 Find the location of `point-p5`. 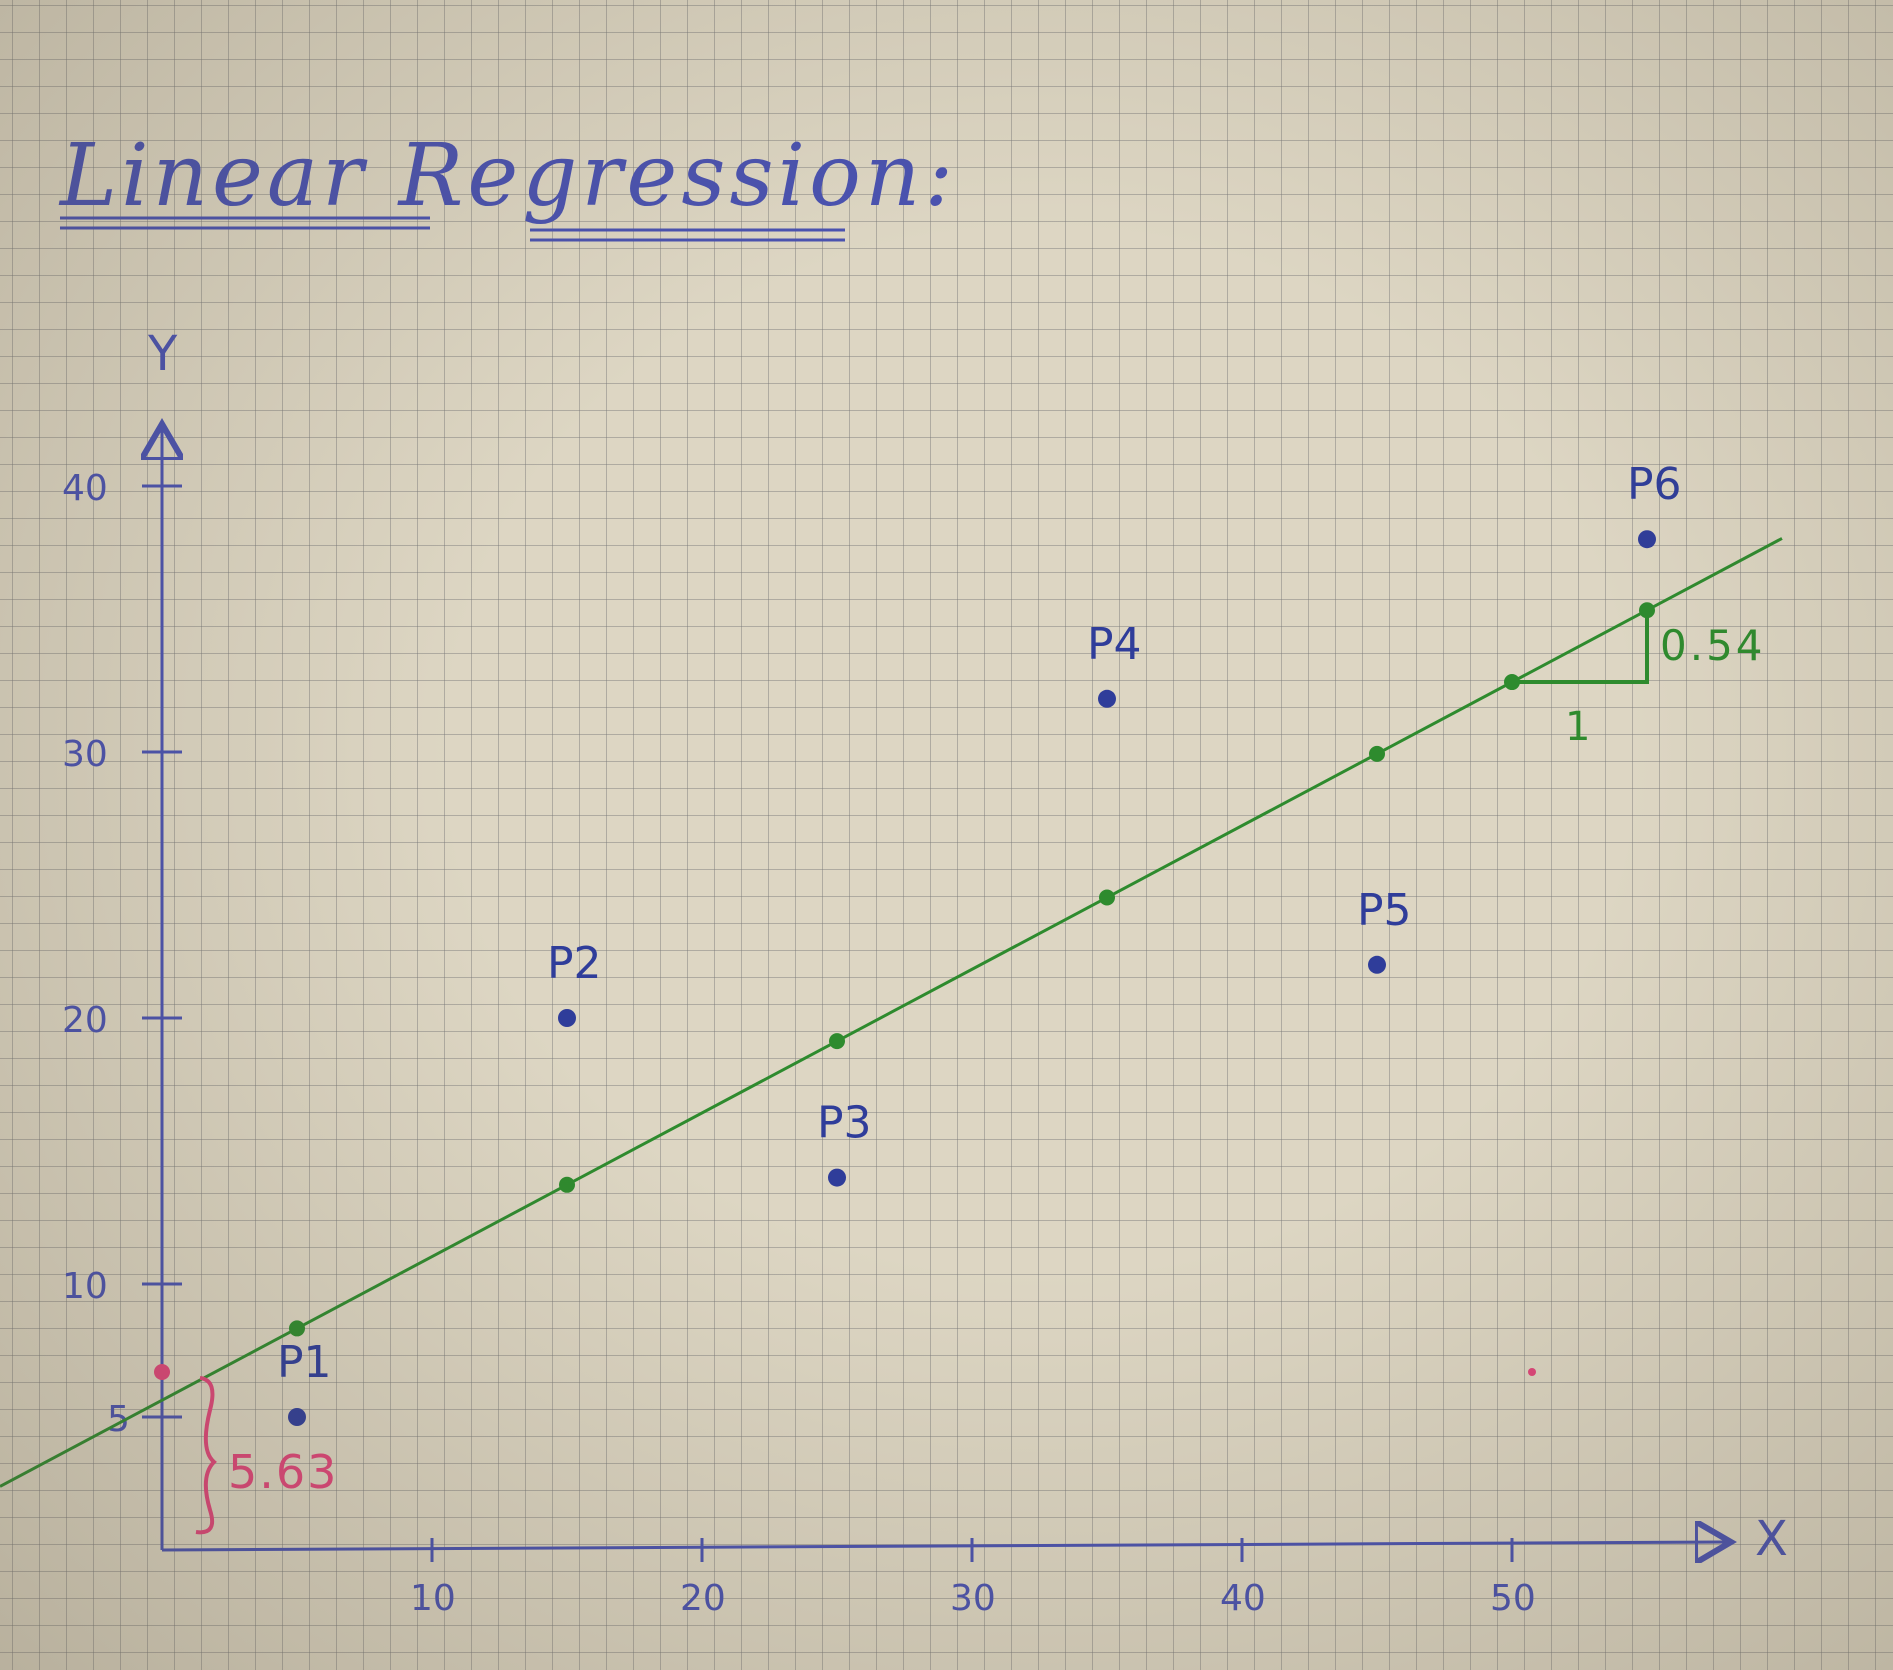

point-p5 is located at coordinates (1377, 964).